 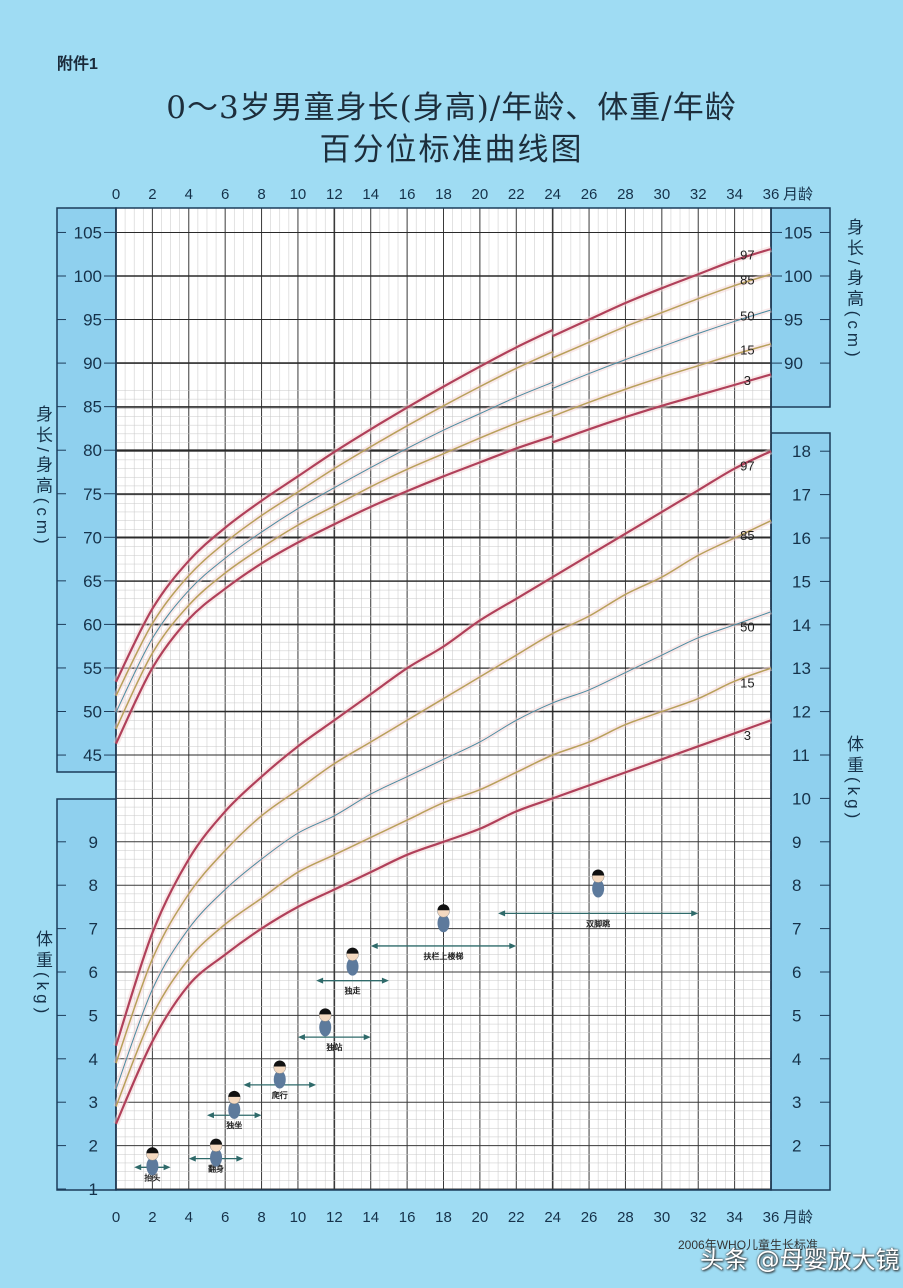 I want to click on x-tick-top: 32, so click(x=698, y=194).